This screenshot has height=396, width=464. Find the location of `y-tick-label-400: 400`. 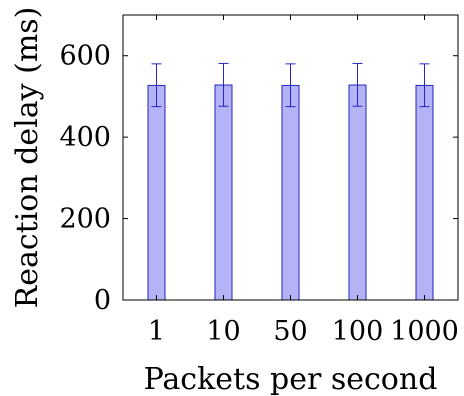

y-tick-label-400: 400 is located at coordinates (85, 137).